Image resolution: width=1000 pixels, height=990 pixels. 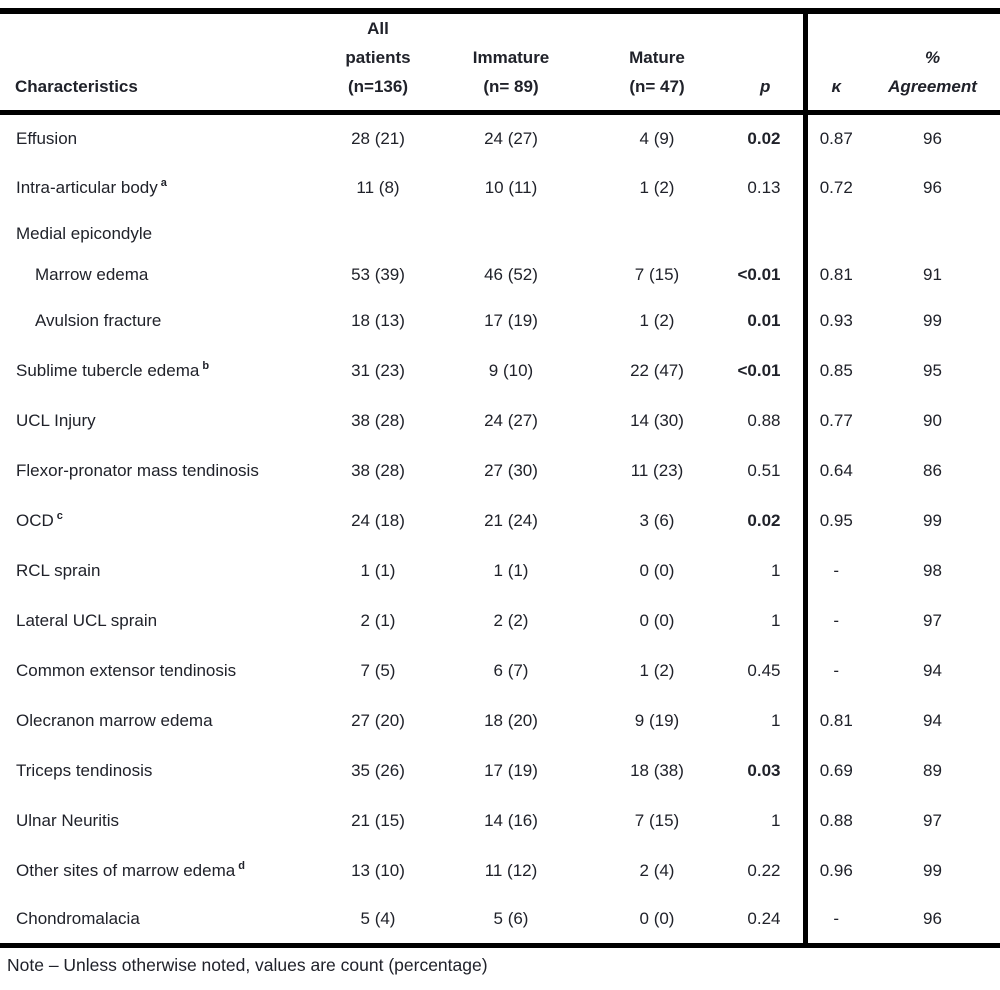 What do you see at coordinates (764, 187) in the screenshot?
I see `cell-p-value: 0.13` at bounding box center [764, 187].